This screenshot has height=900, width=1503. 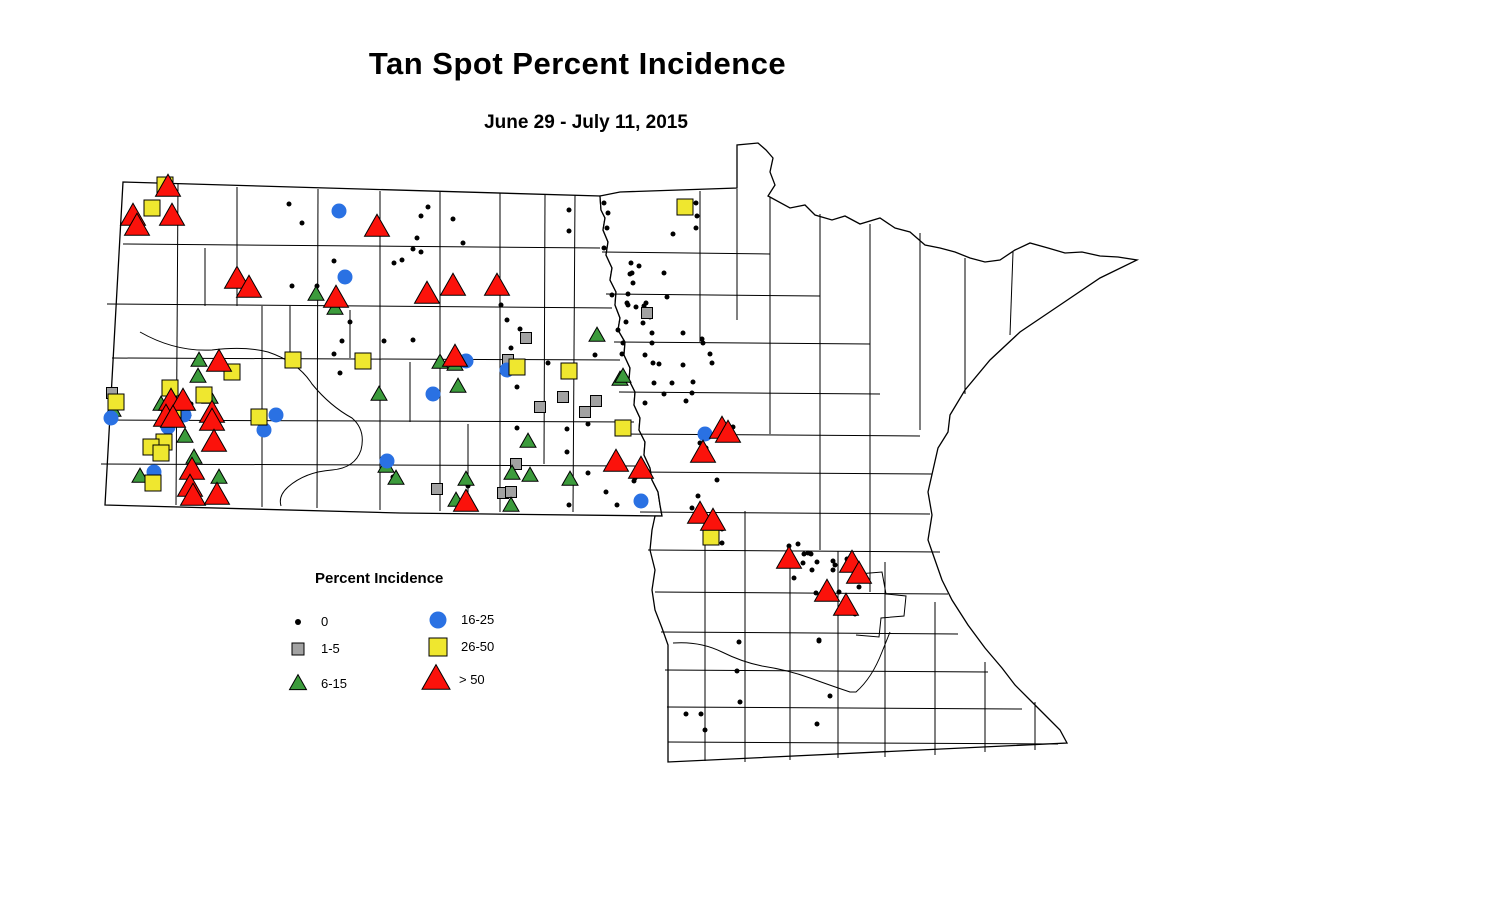 What do you see at coordinates (478, 619) in the screenshot?
I see `legend-item-label: 16-25` at bounding box center [478, 619].